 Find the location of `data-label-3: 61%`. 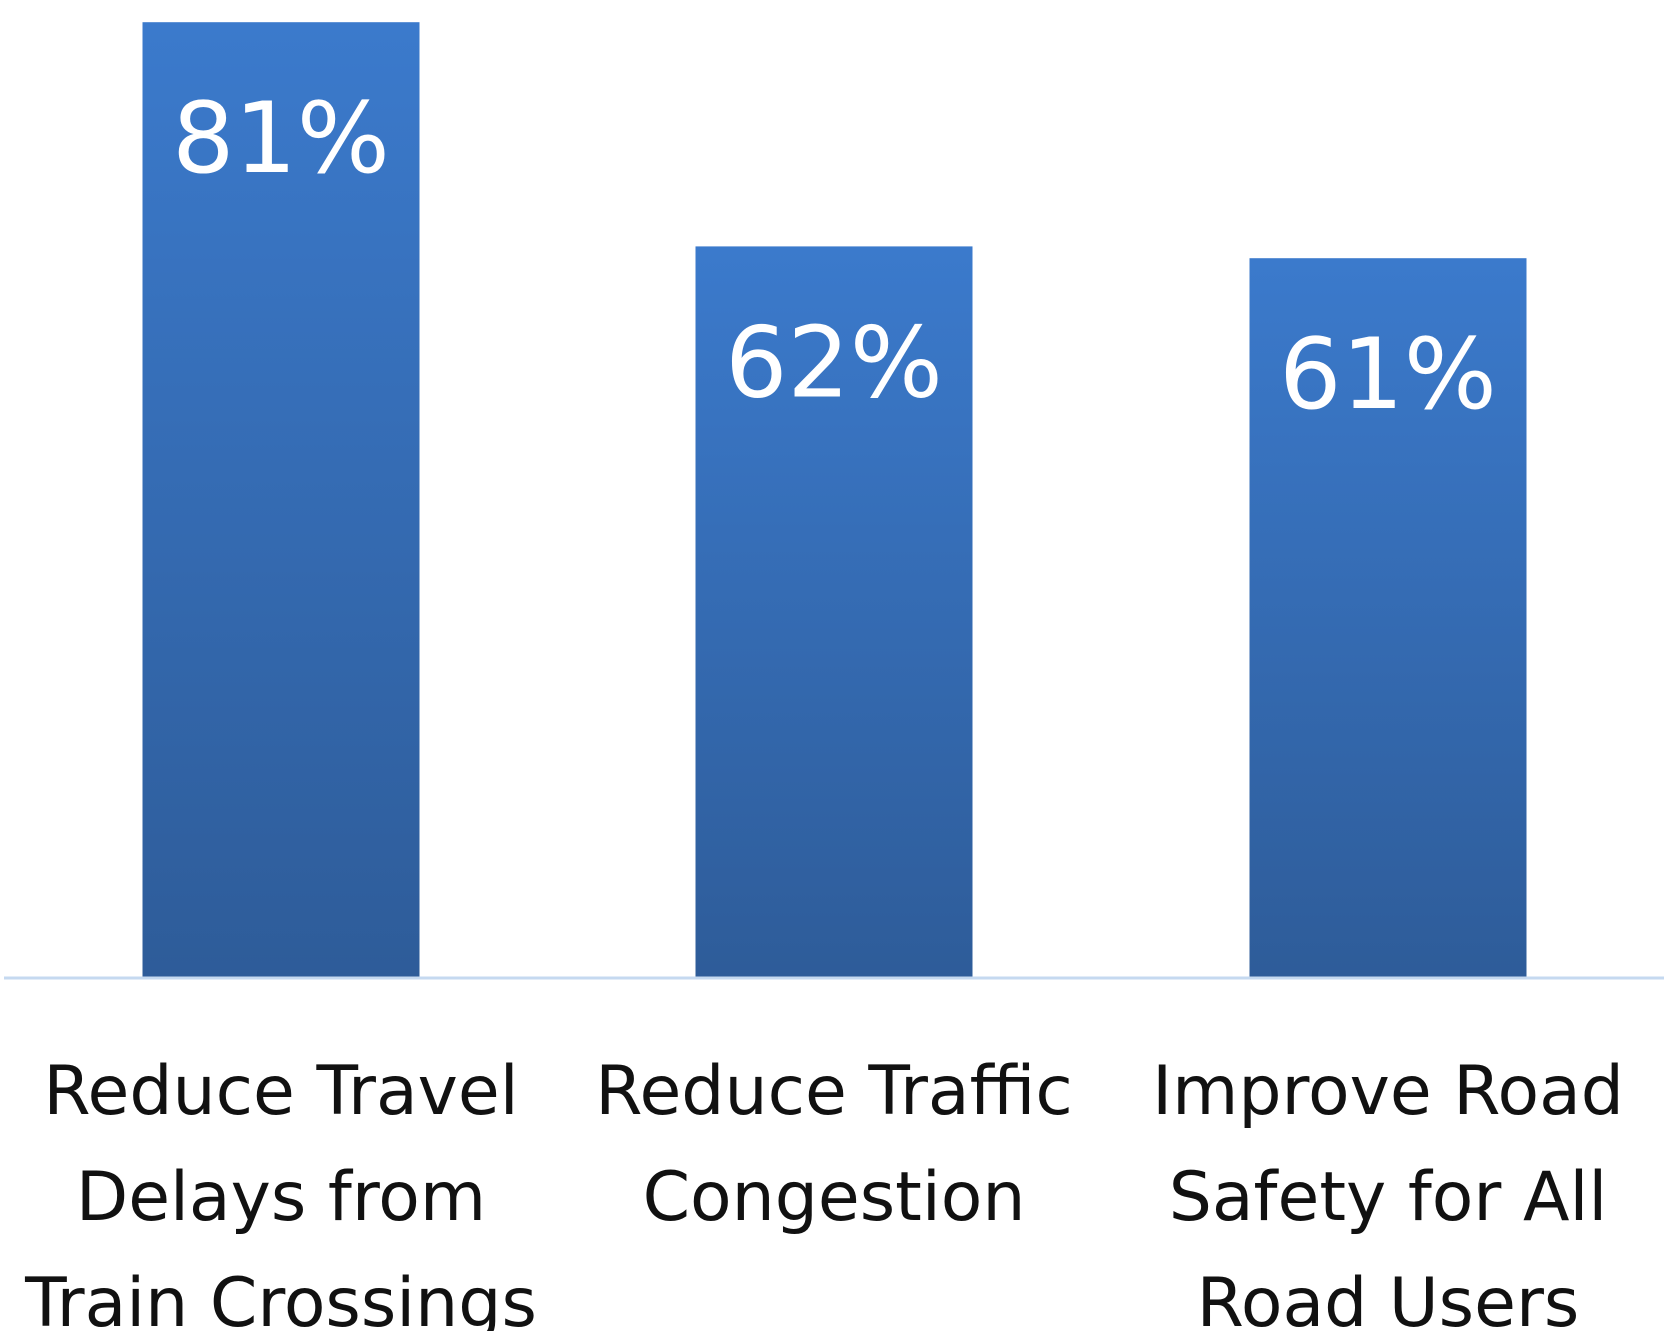

data-label-3: 61% is located at coordinates (1388, 375).